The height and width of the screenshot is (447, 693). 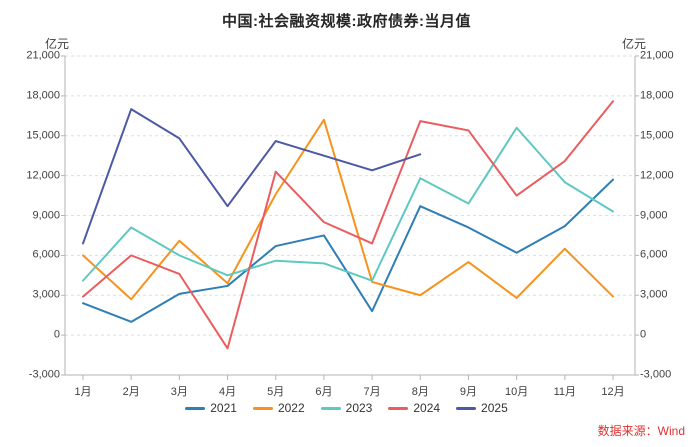 What do you see at coordinates (494, 408) in the screenshot?
I see `legend-label: 2025` at bounding box center [494, 408].